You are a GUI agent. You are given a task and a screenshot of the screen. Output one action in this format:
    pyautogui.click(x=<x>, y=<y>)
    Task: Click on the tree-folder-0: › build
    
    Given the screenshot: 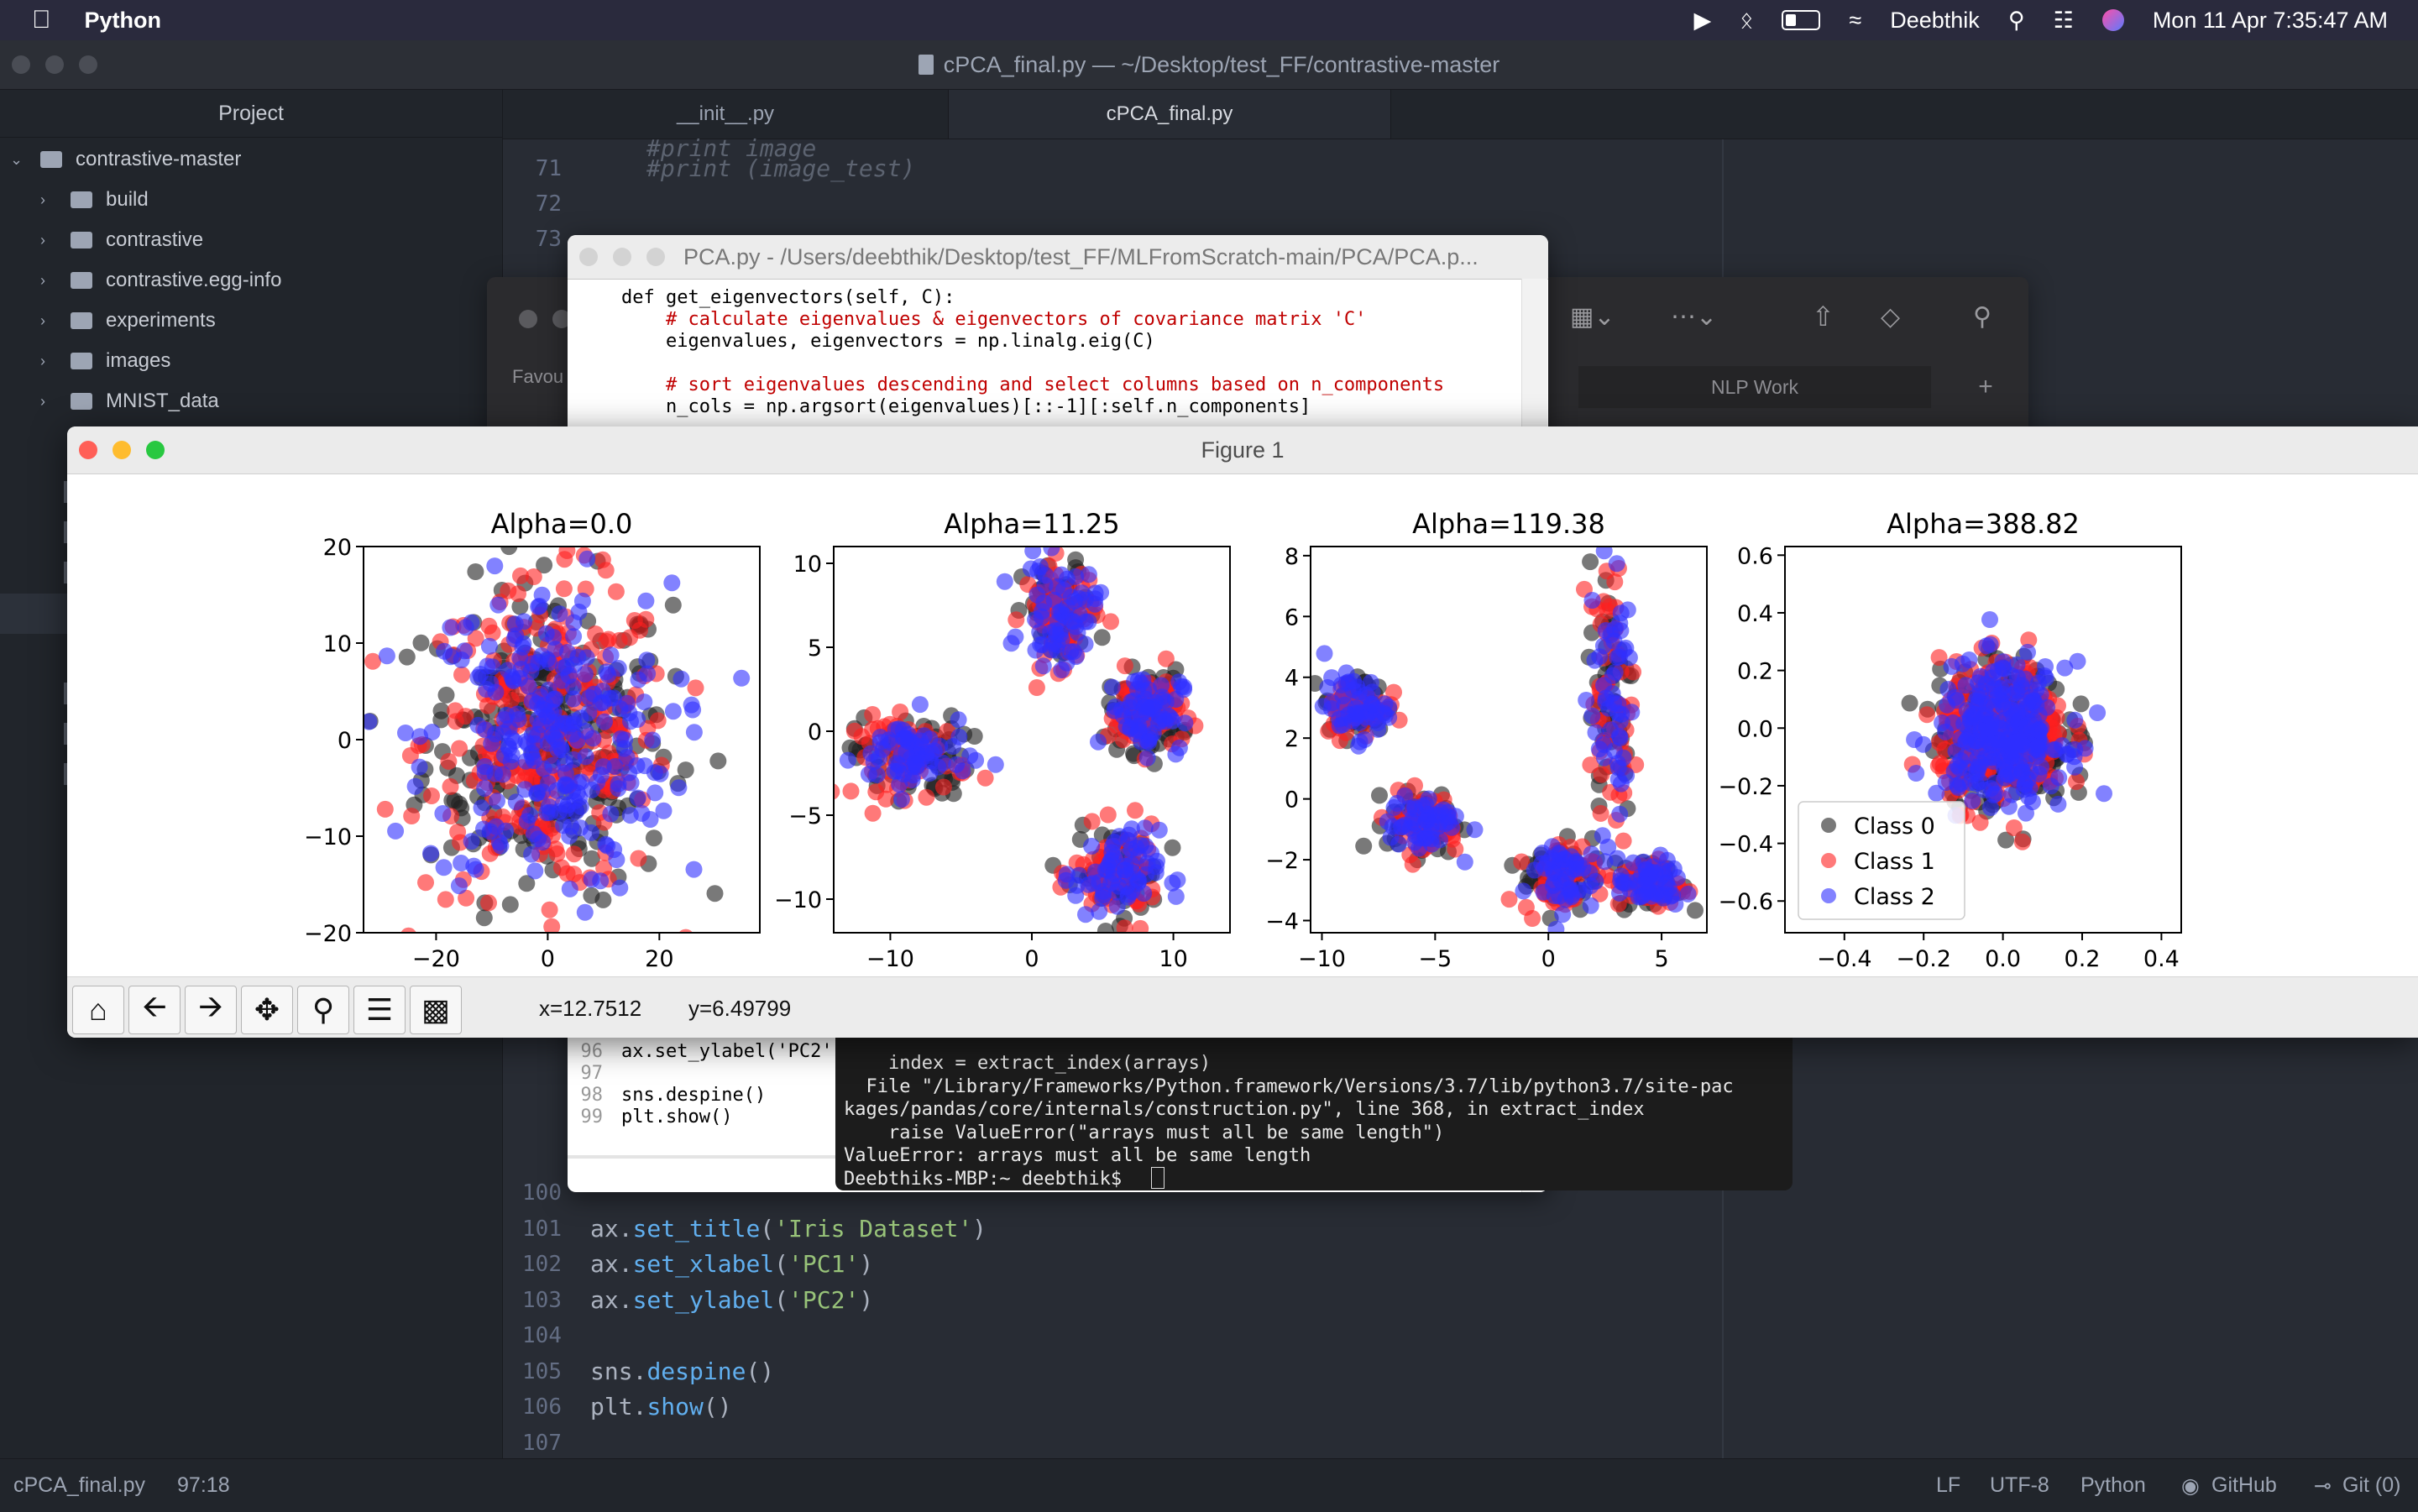 What is the action you would take?
    pyautogui.click(x=251, y=200)
    